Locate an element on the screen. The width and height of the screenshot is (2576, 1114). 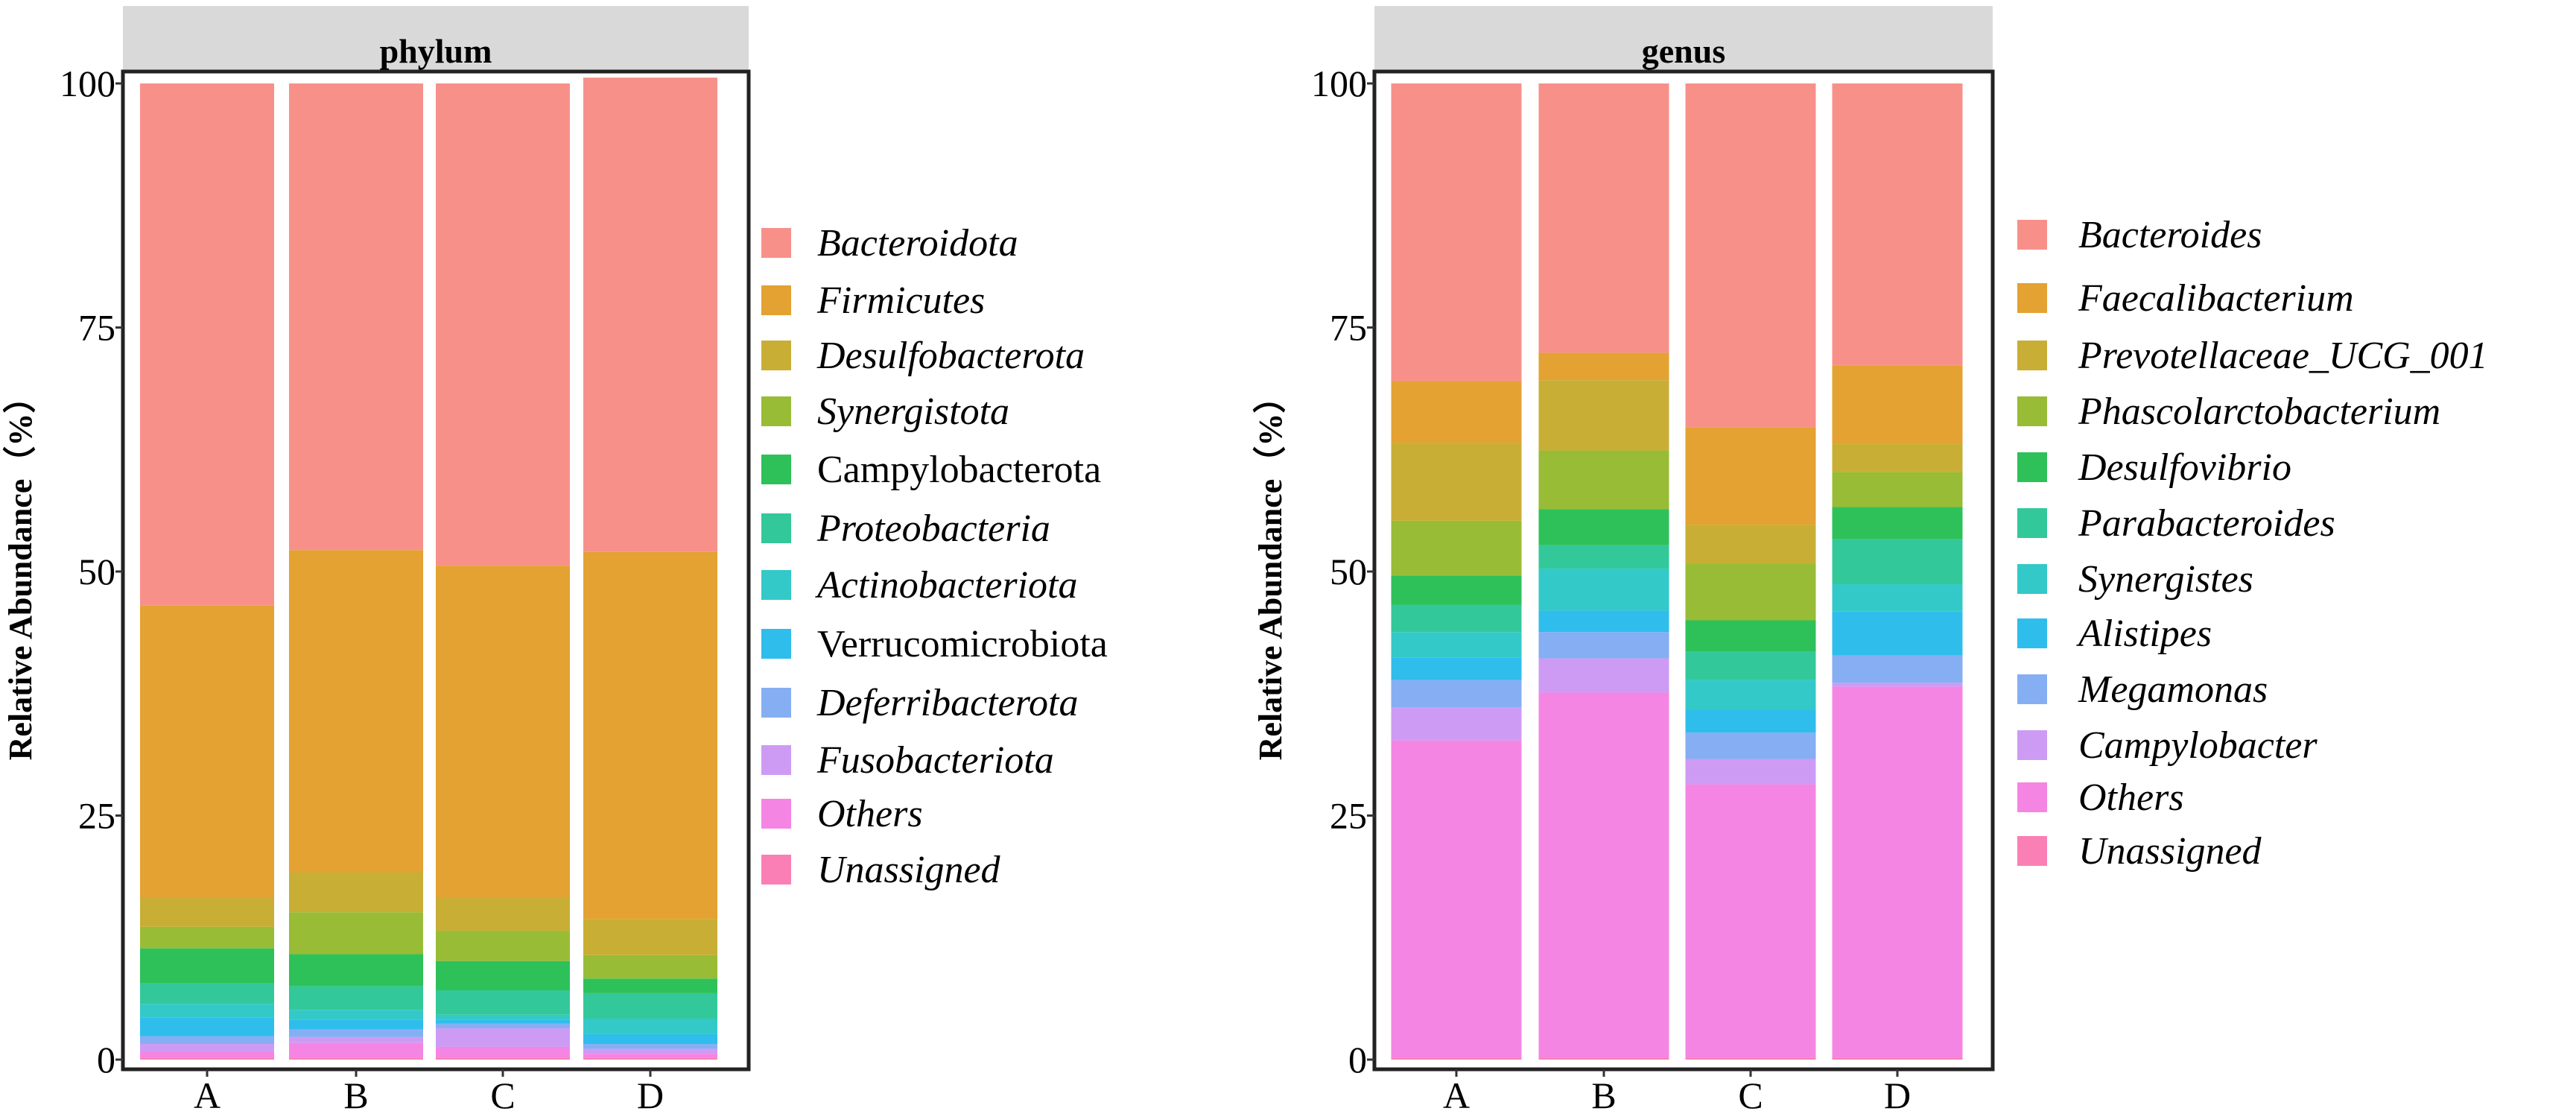
legend-swatch-alistipes is located at coordinates (2032, 633).